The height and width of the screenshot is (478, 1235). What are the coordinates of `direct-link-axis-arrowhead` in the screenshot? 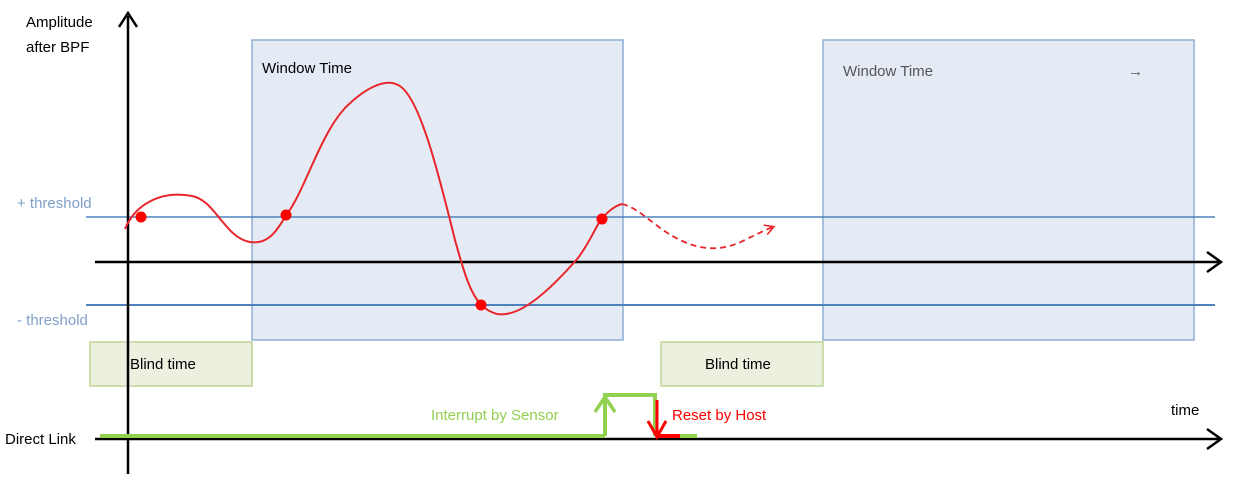 It's located at (1215, 439).